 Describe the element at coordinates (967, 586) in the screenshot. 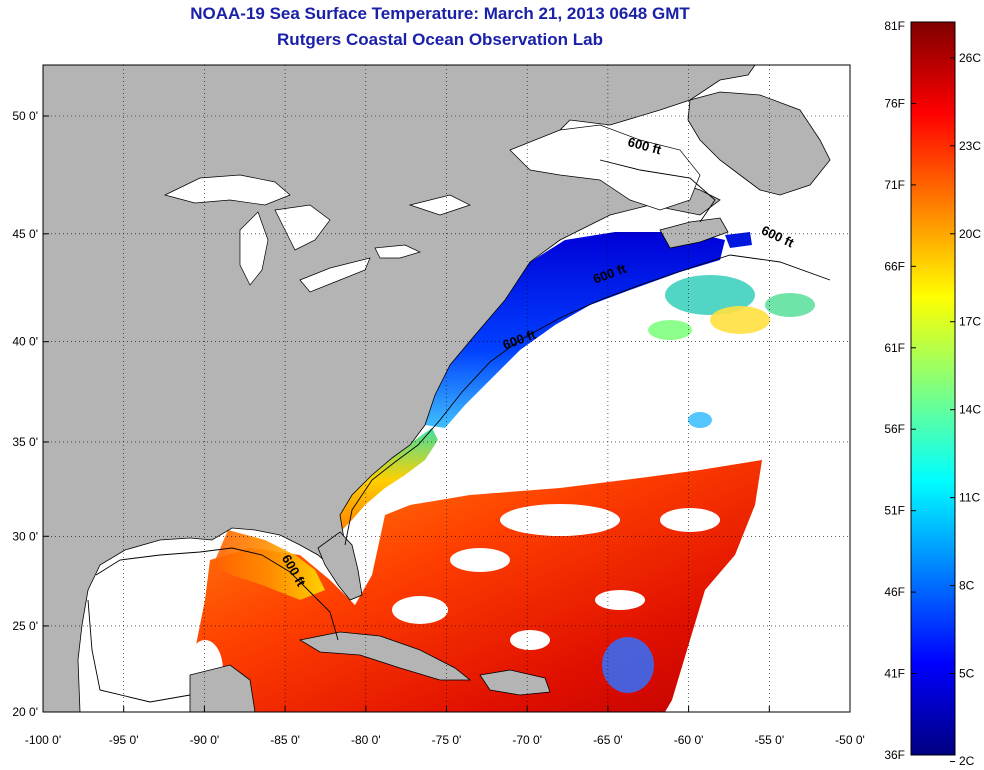

I see `colorbar-c-label: 8C` at that location.